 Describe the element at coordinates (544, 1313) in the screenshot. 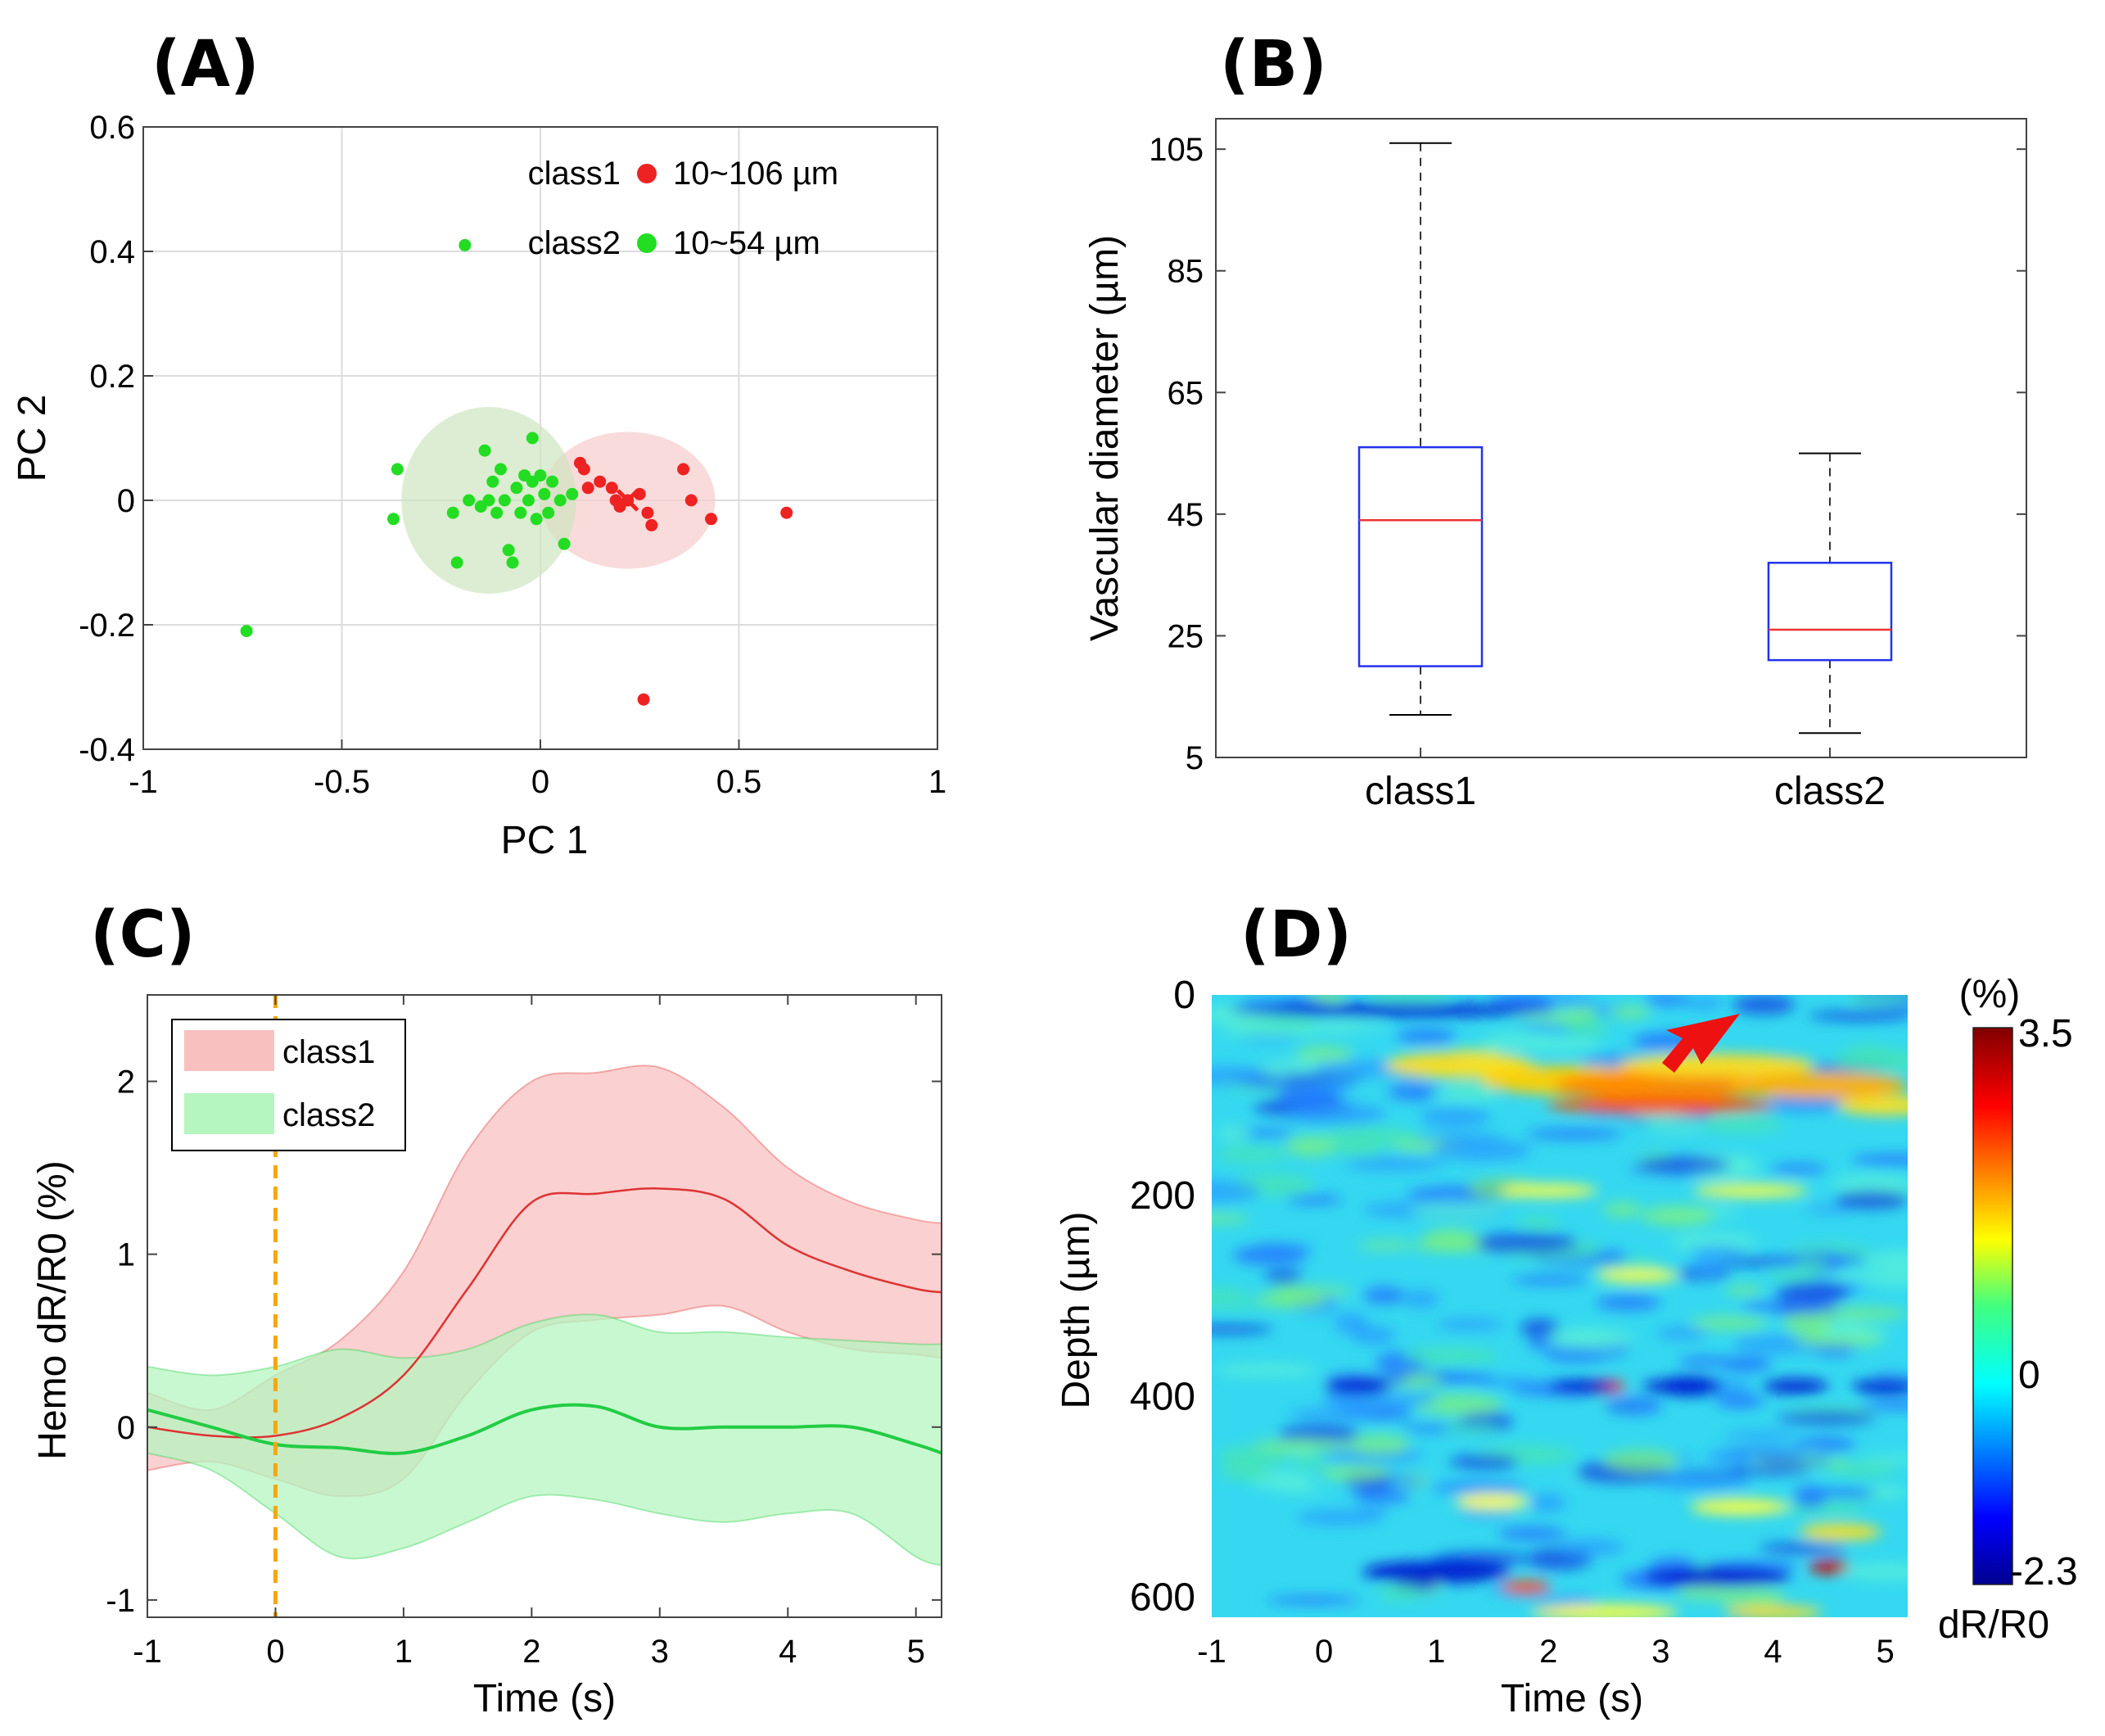

I see `c-mean-class1` at that location.